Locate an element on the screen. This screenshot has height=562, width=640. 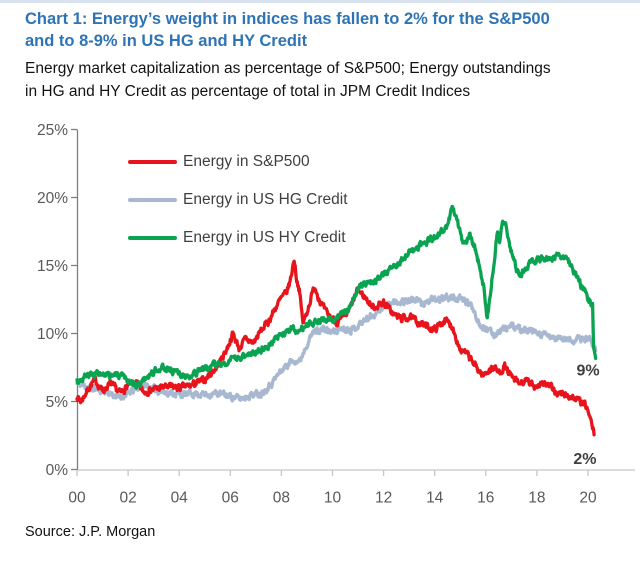
y-tick-label: 25% is located at coordinates (52, 130).